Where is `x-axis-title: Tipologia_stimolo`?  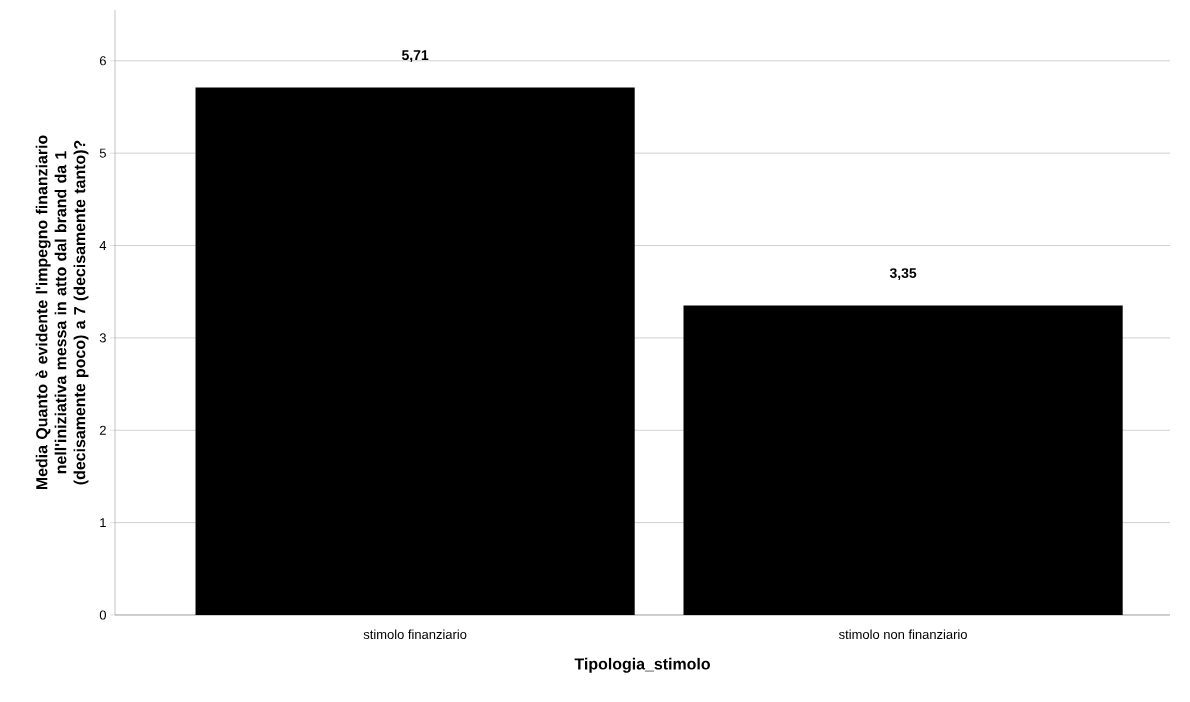
x-axis-title: Tipologia_stimolo is located at coordinates (642, 665).